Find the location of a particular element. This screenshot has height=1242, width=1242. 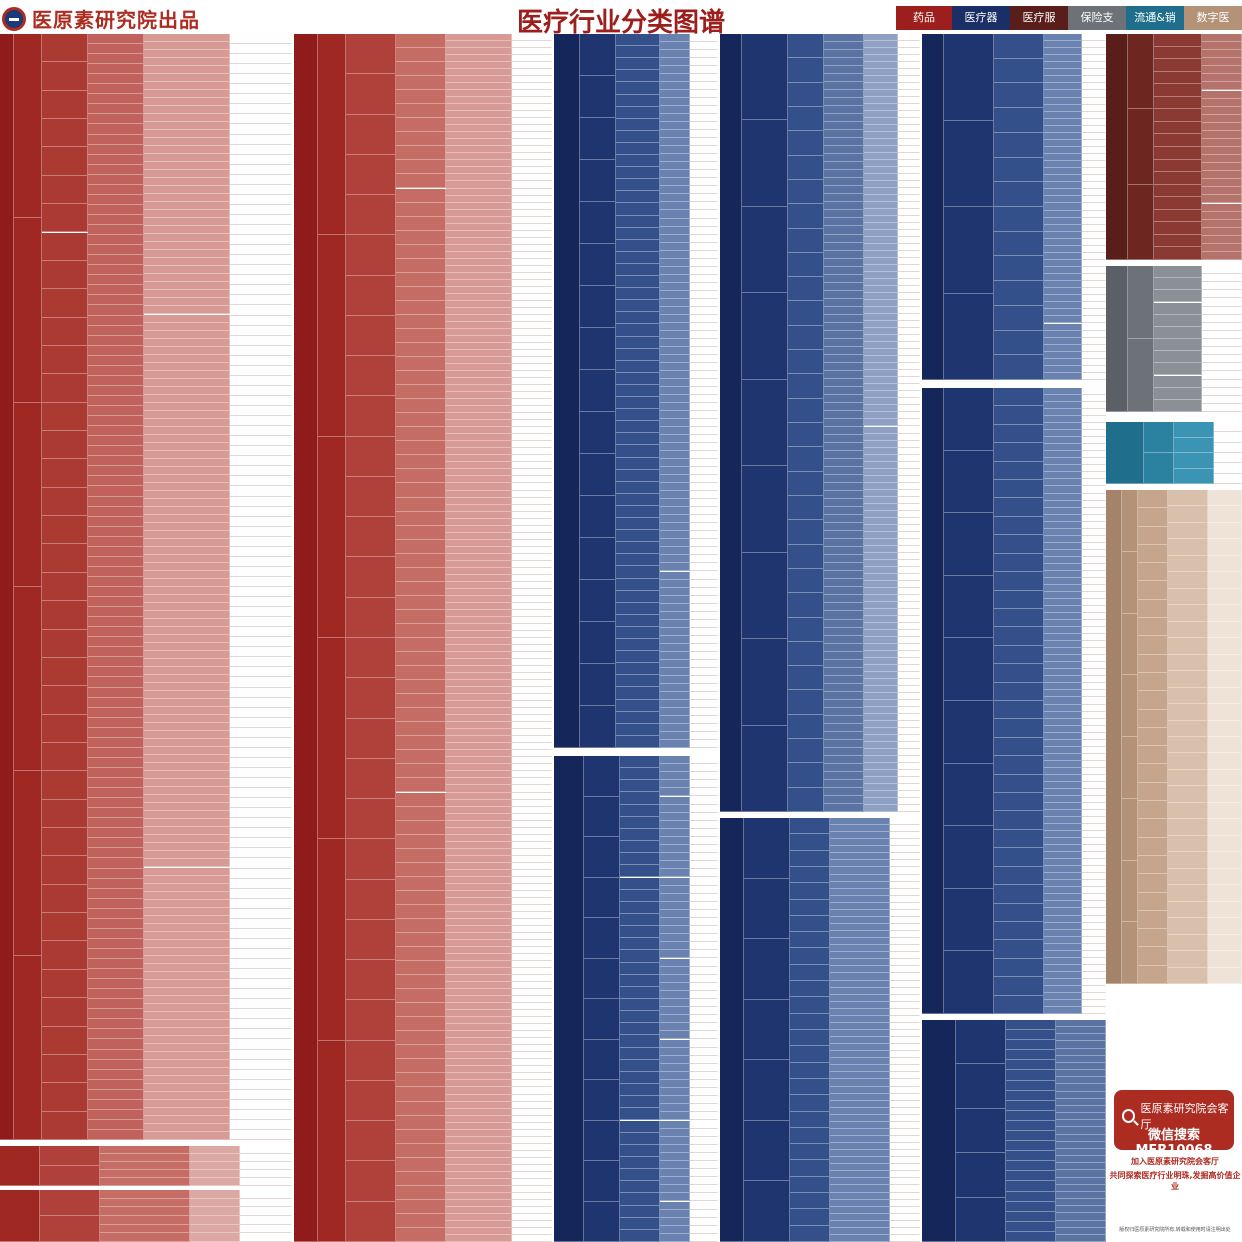

promo-box: 医原素研究院会客厅 微信搜索MER10068 is located at coordinates (1174, 1124).